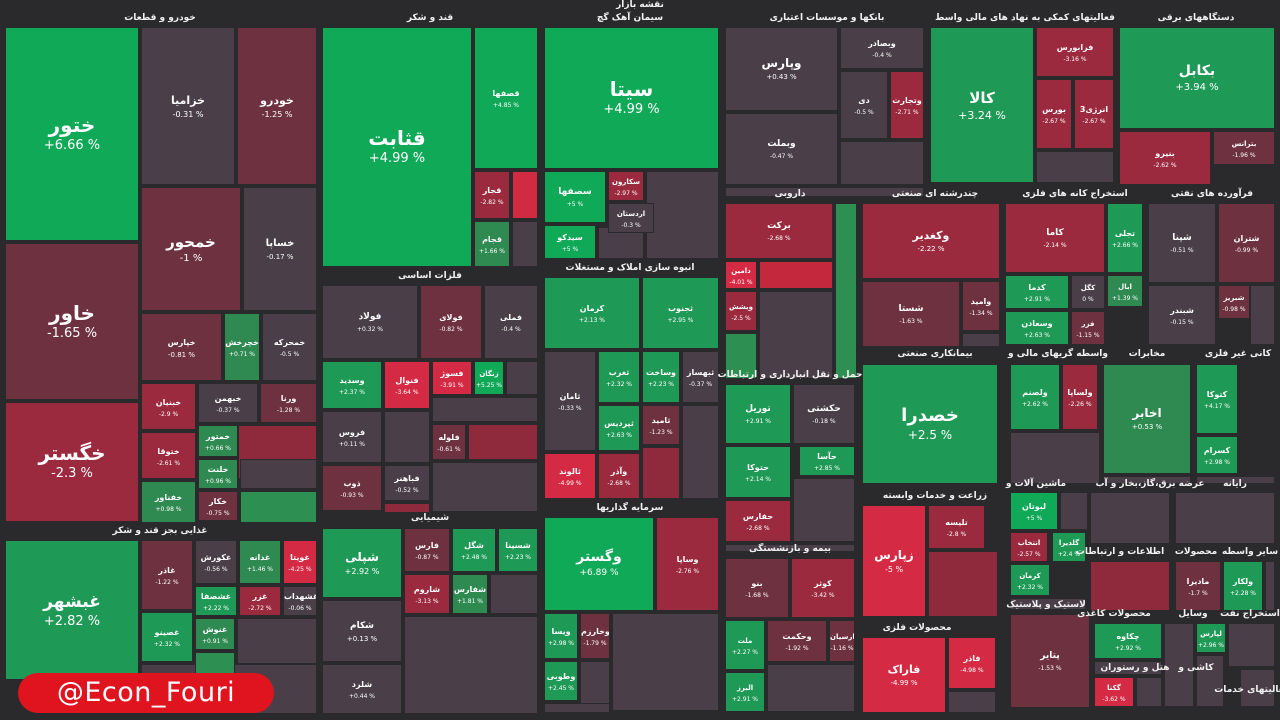 Image resolution: width=1280 pixels, height=720 pixels. What do you see at coordinates (930, 424) in the screenshot?
I see `stock-tile: خصدرا +2.5 %` at bounding box center [930, 424].